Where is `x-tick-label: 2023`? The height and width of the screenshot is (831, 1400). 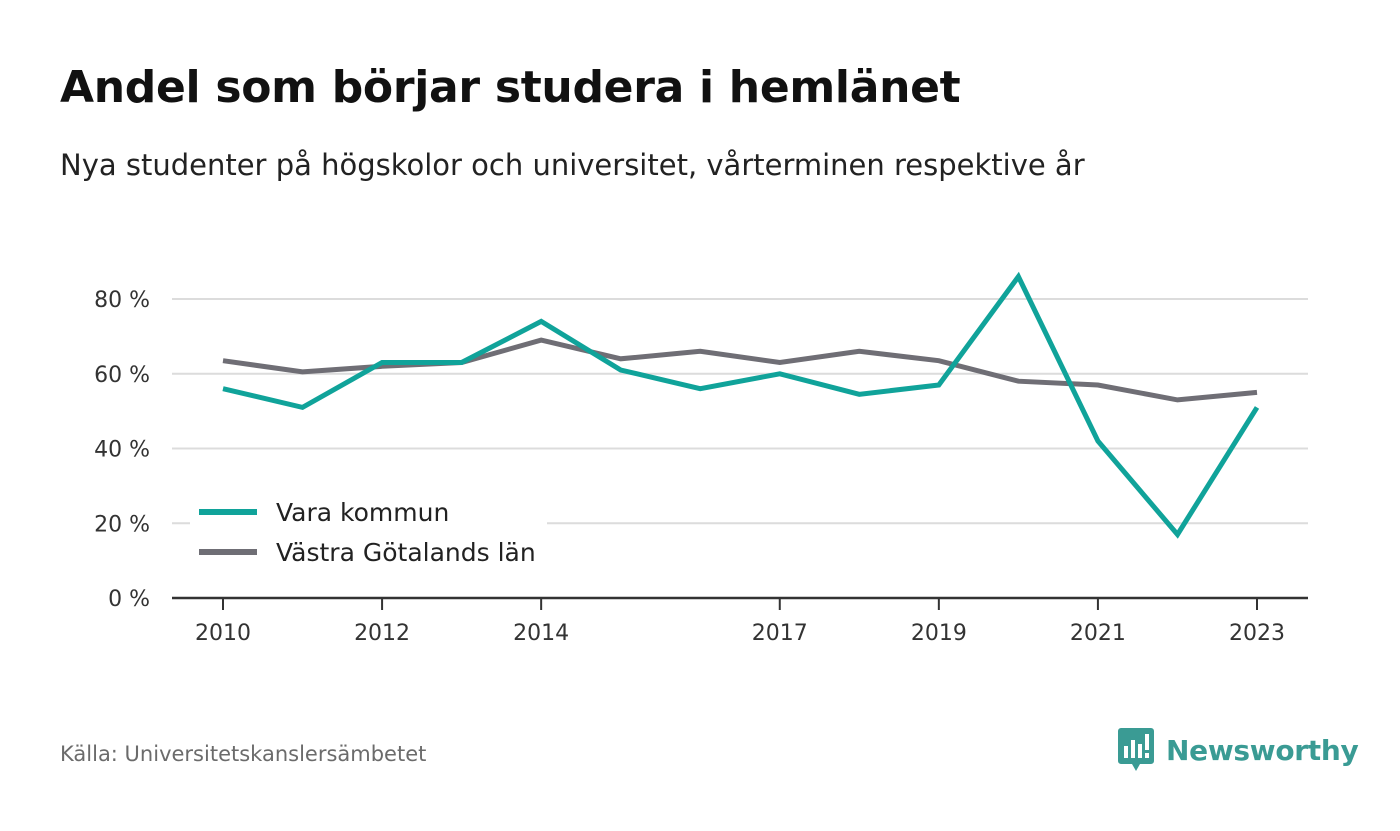 x-tick-label: 2023 is located at coordinates (1257, 633).